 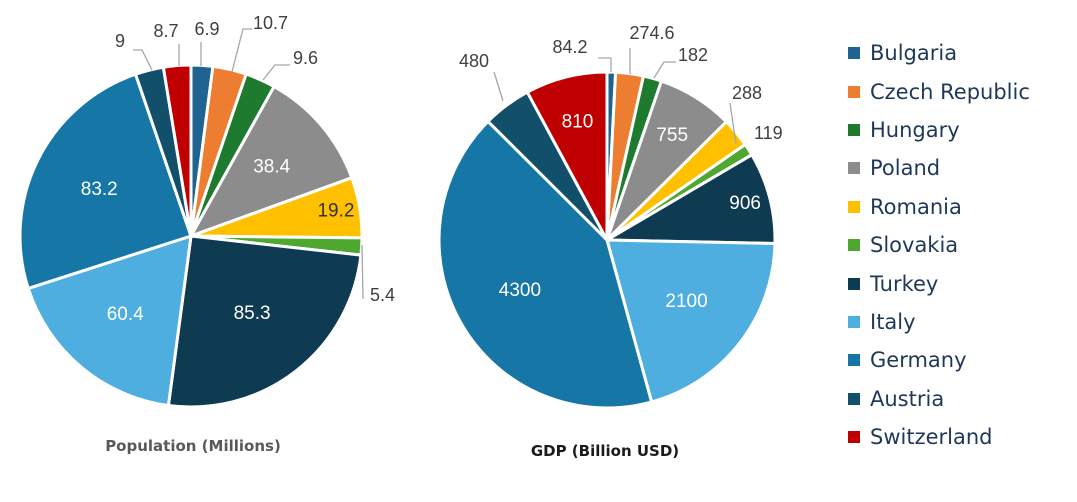 What do you see at coordinates (915, 129) in the screenshot?
I see `legend-label: Hungary` at bounding box center [915, 129].